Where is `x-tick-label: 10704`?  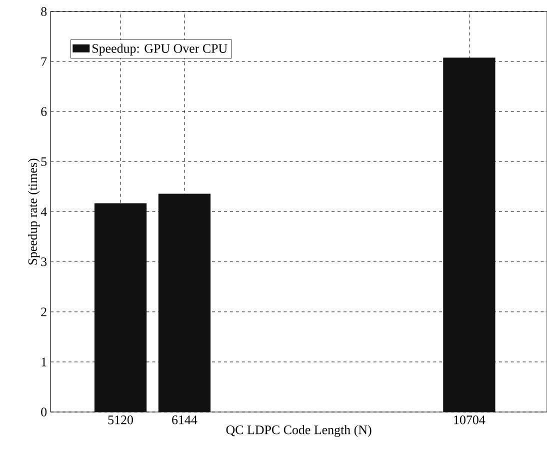 x-tick-label: 10704 is located at coordinates (470, 420).